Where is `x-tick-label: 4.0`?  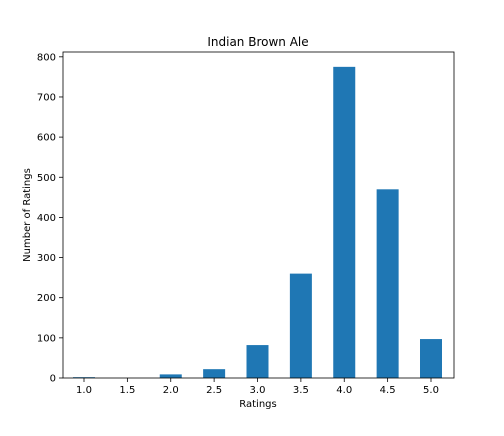 x-tick-label: 4.0 is located at coordinates (344, 390).